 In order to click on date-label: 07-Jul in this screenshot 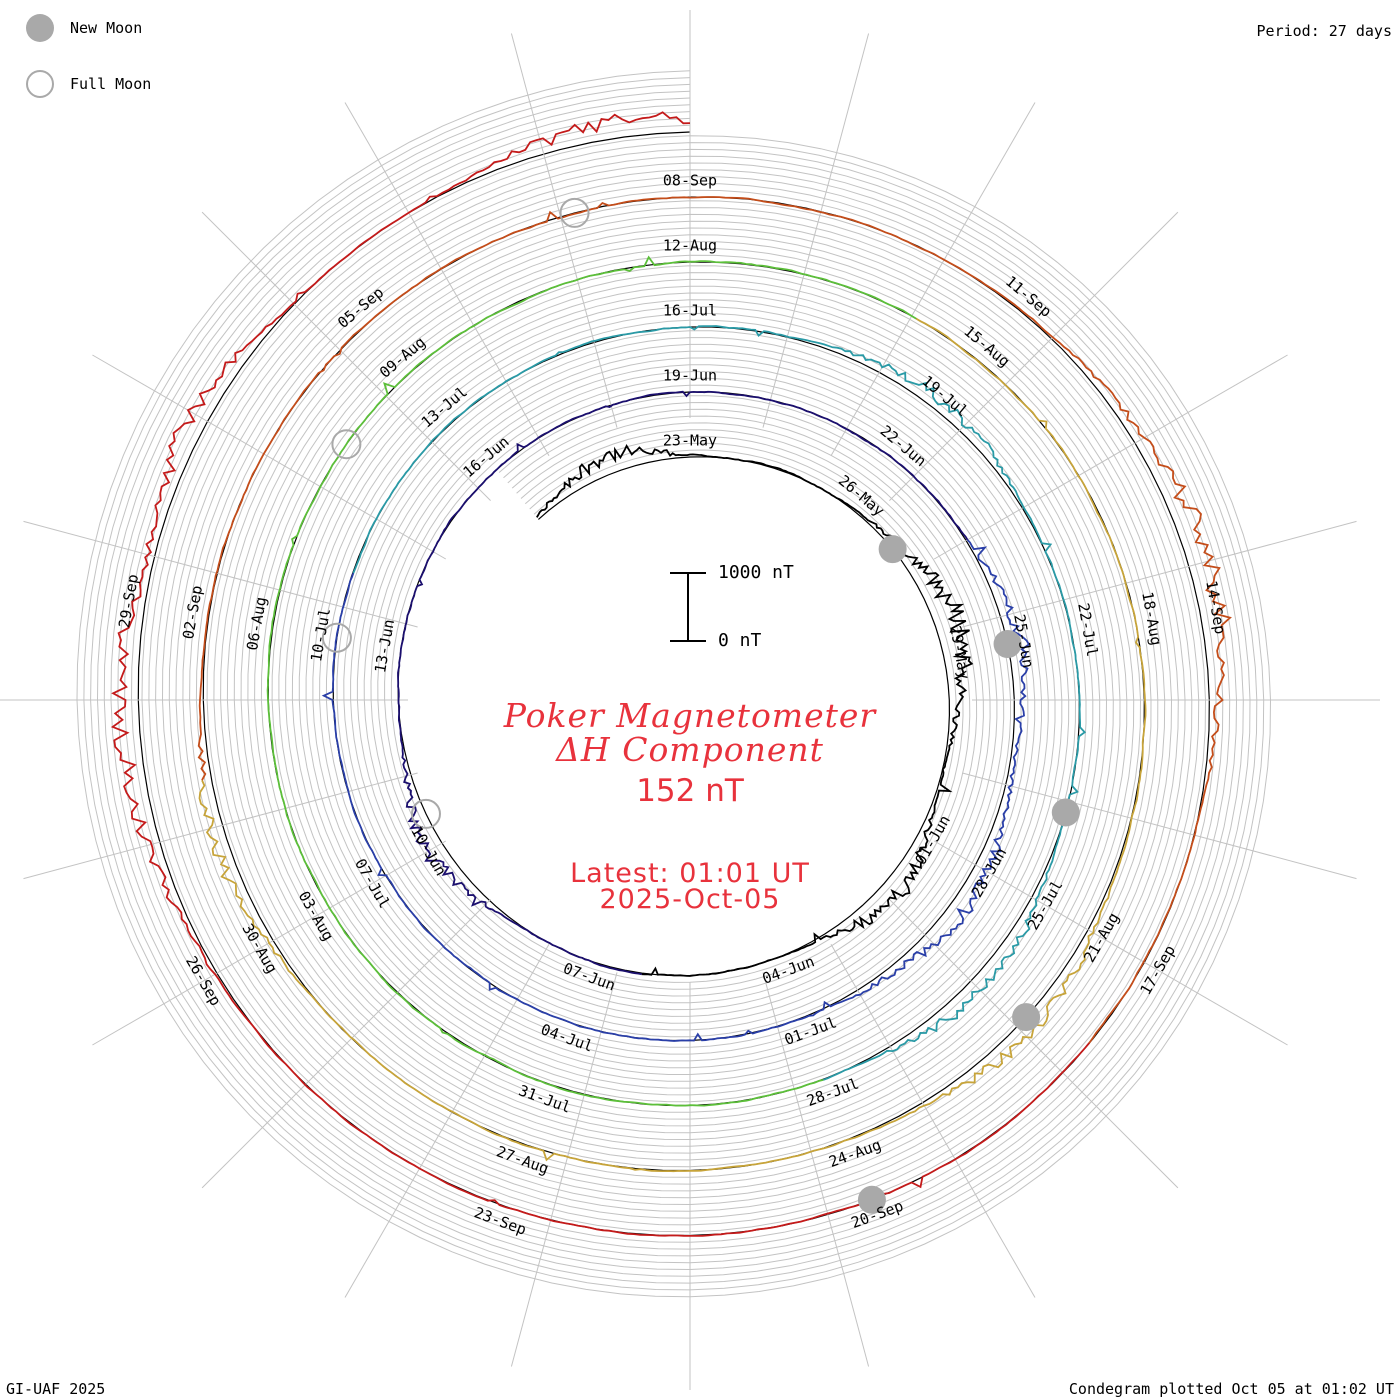, I will do `click(372, 883)`.